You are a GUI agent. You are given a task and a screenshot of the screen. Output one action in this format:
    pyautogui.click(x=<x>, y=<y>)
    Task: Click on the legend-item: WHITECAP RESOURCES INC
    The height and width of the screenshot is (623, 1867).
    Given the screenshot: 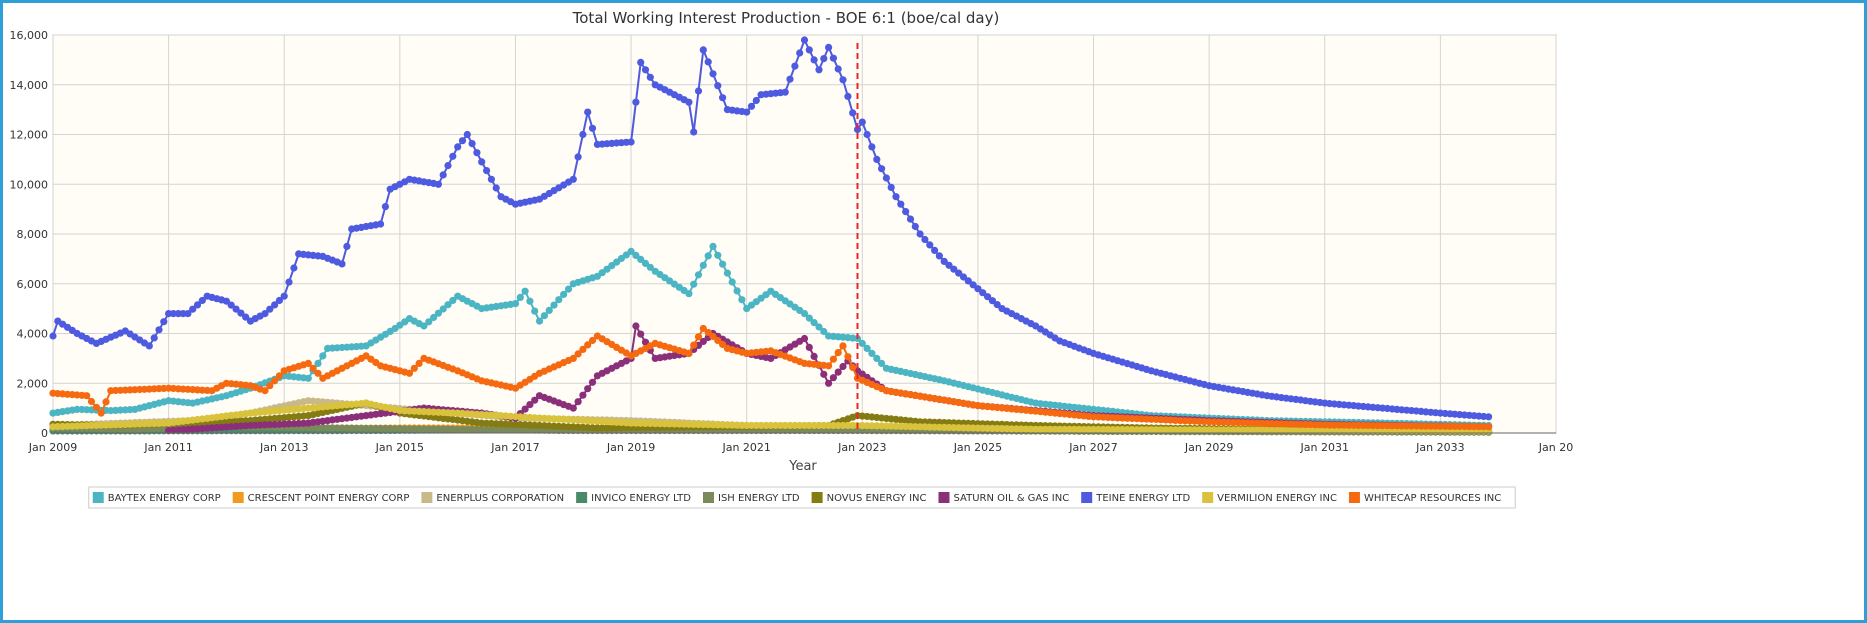 What is the action you would take?
    pyautogui.click(x=1424, y=498)
    